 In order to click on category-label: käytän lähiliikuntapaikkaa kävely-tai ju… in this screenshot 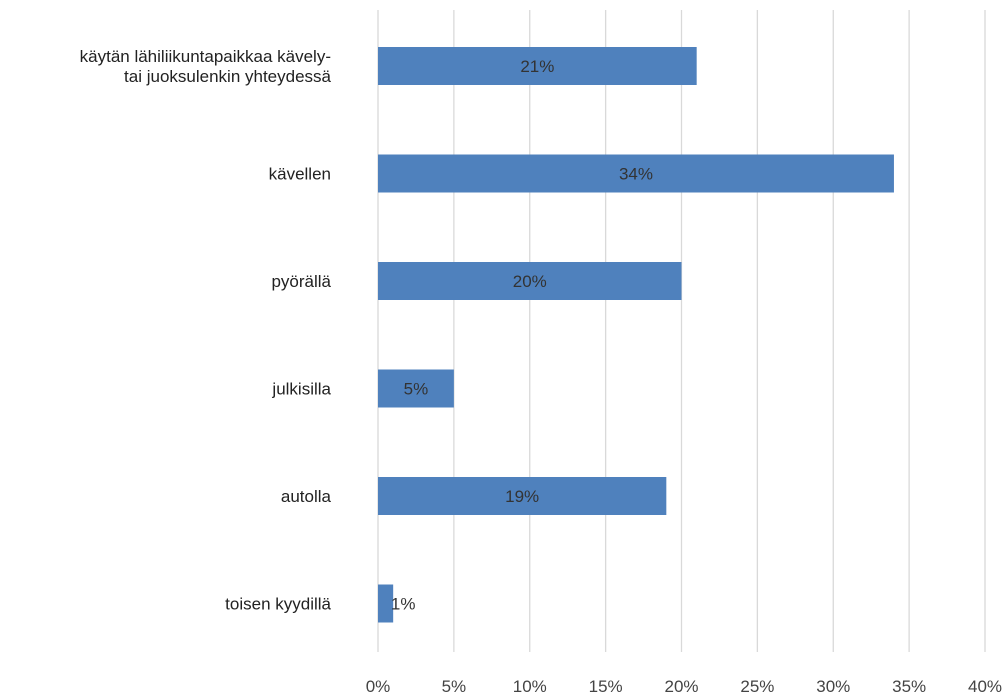, I will do `click(206, 66)`.